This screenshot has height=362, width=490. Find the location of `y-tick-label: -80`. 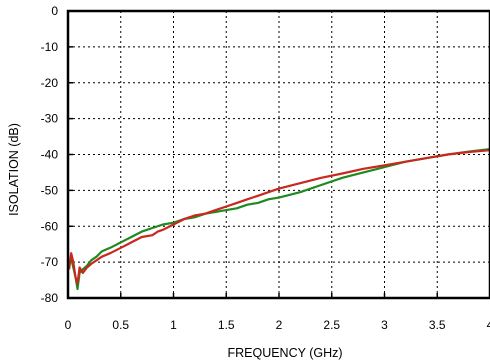

y-tick-label: -80 is located at coordinates (50, 298).